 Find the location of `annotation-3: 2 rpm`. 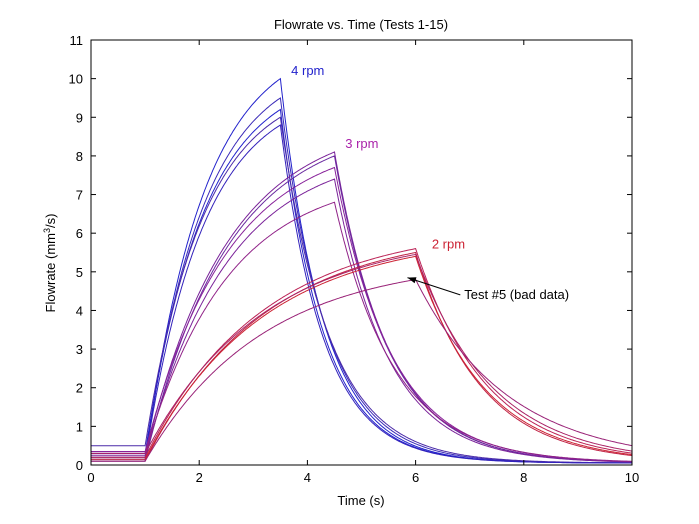

annotation-3: 2 rpm is located at coordinates (448, 244).